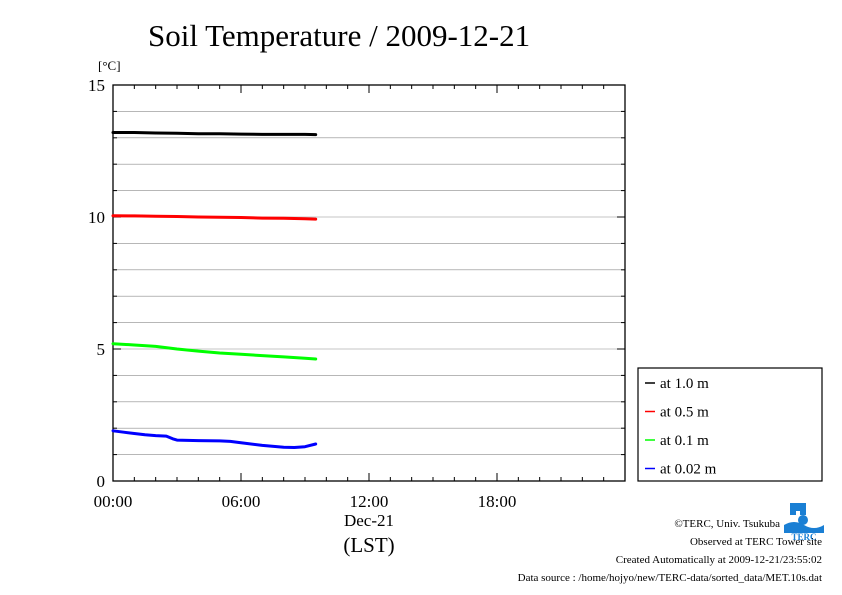 Image resolution: width=842 pixels, height=595 pixels. What do you see at coordinates (804, 527) in the screenshot?
I see `logo-wave-shape` at bounding box center [804, 527].